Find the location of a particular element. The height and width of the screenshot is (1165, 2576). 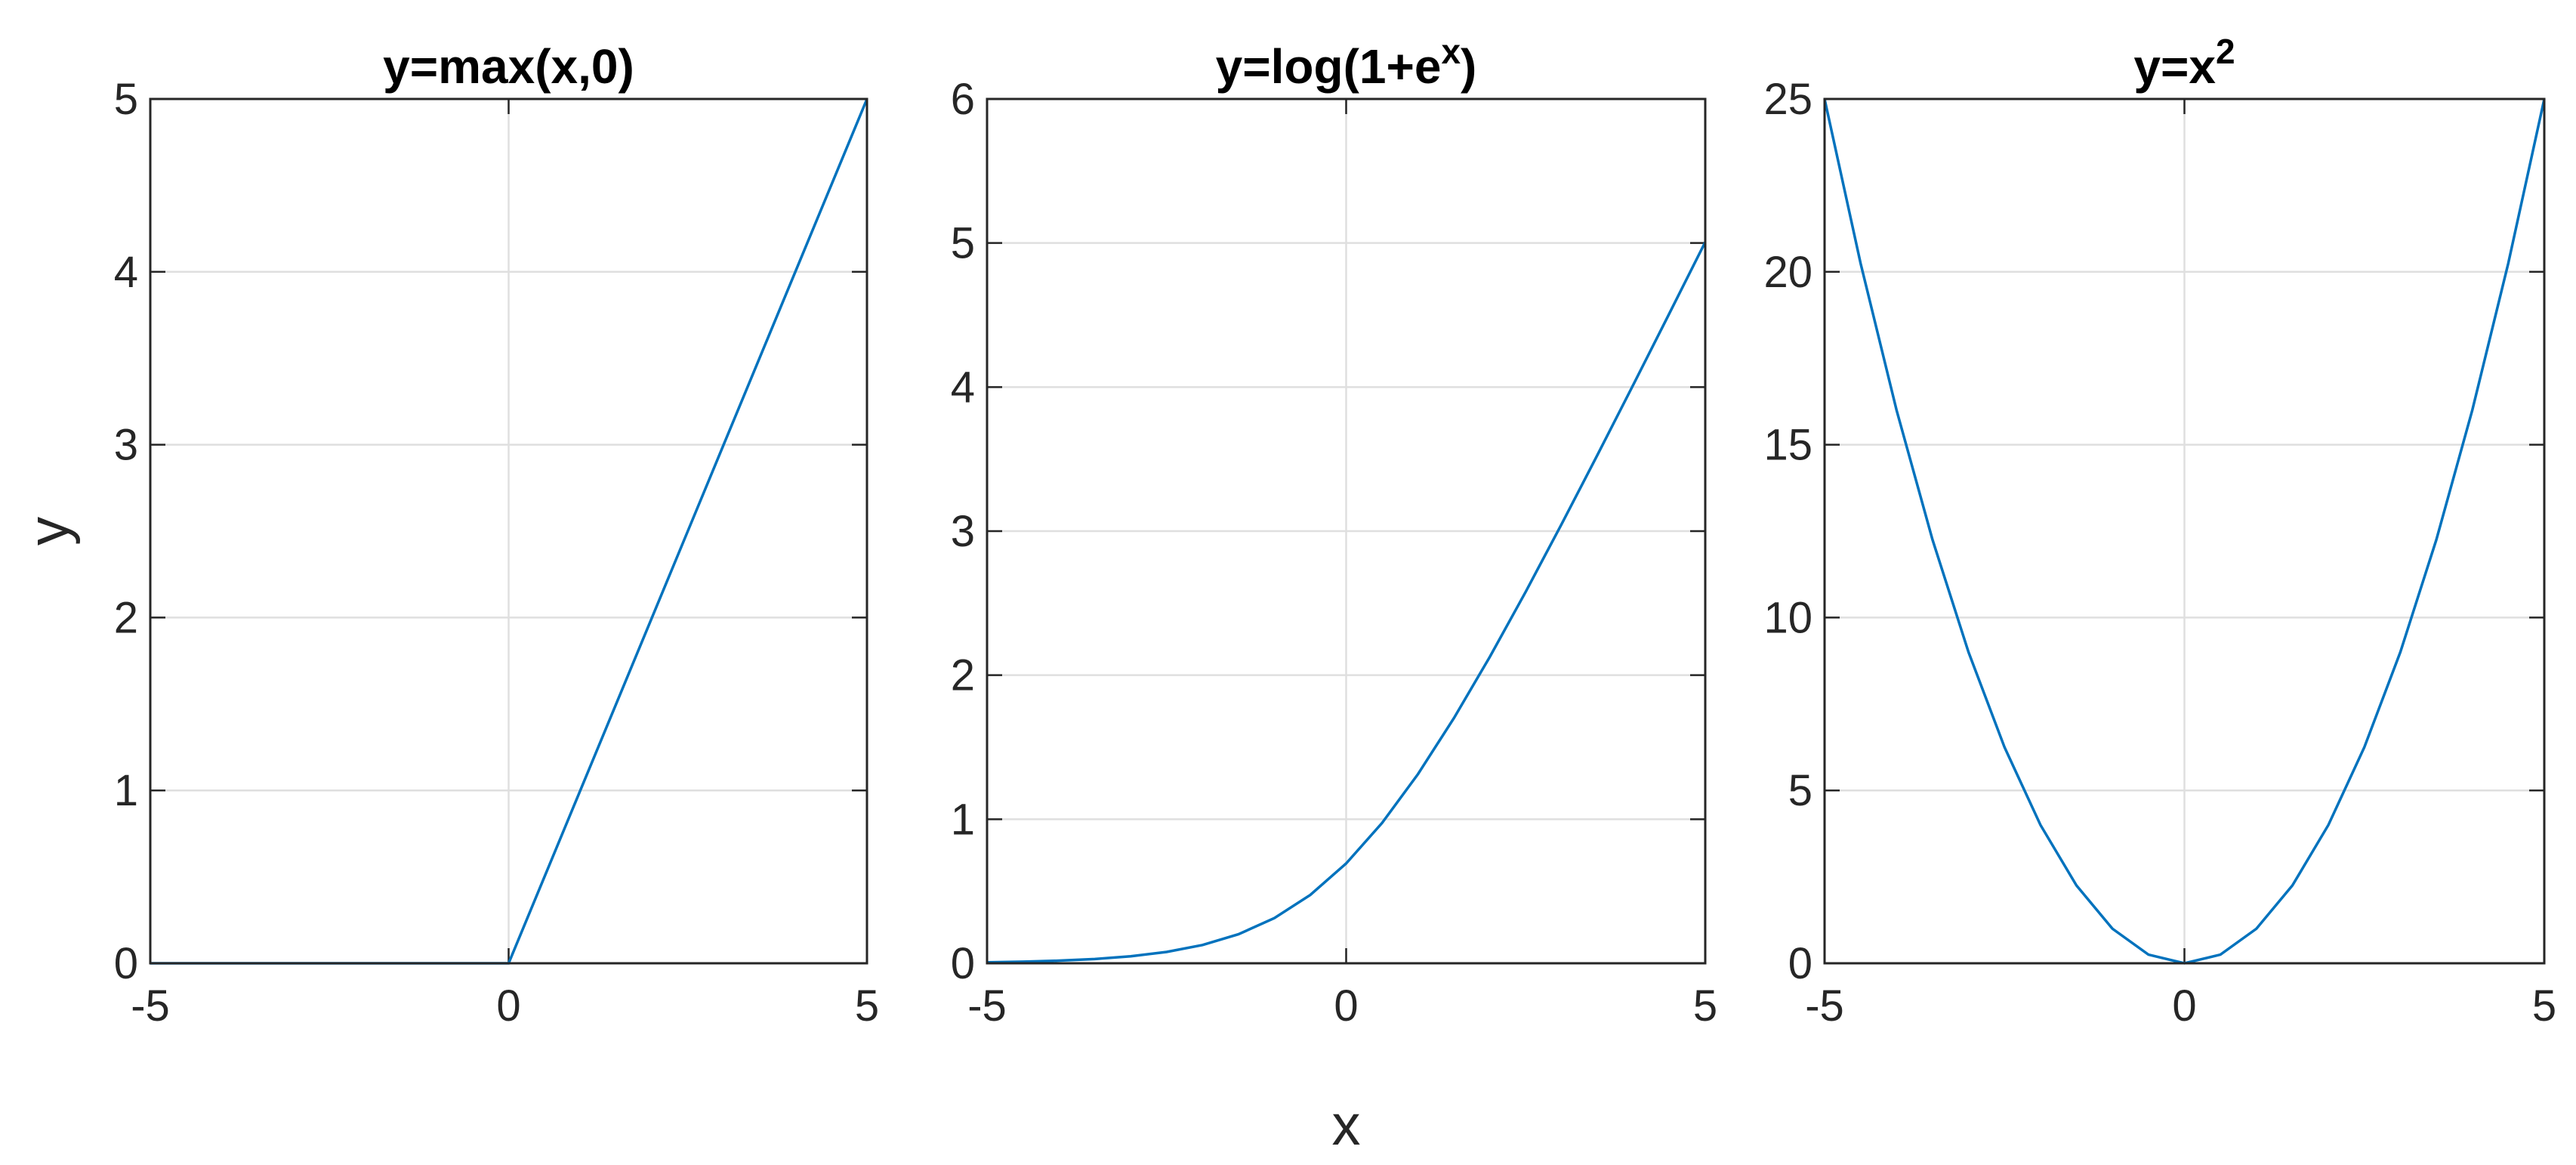

title-tail: ) is located at coordinates (1468, 66).